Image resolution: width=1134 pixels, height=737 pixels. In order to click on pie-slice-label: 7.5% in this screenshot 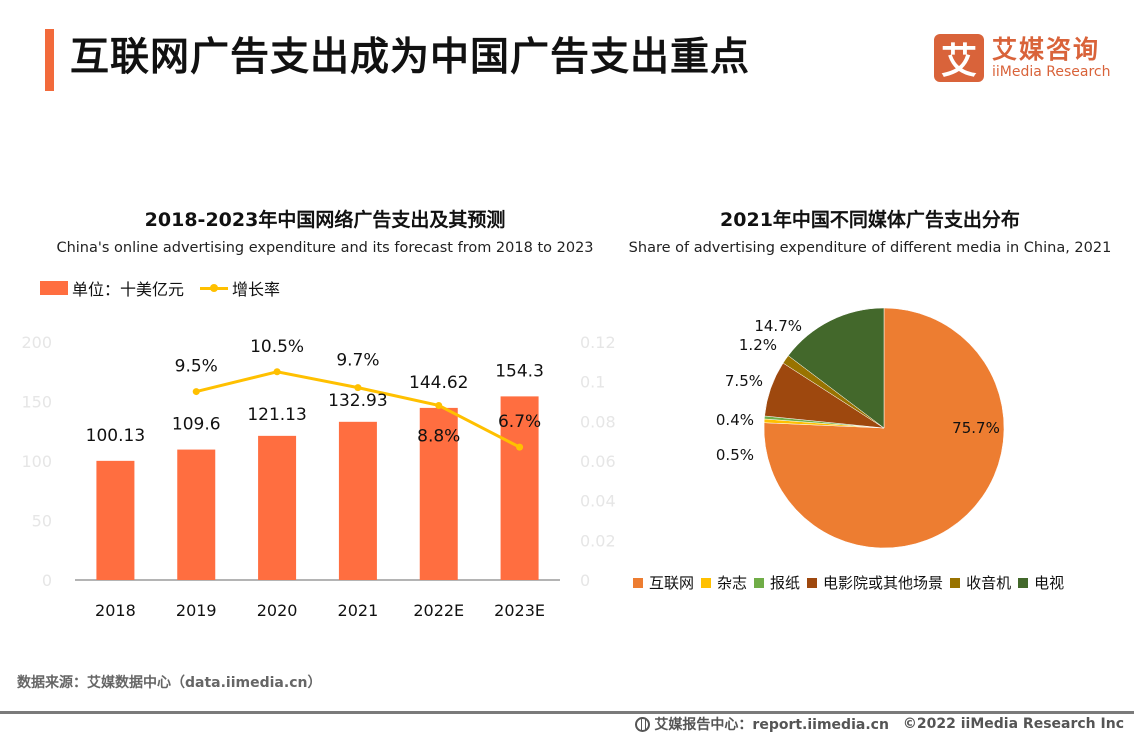, I will do `click(744, 381)`.